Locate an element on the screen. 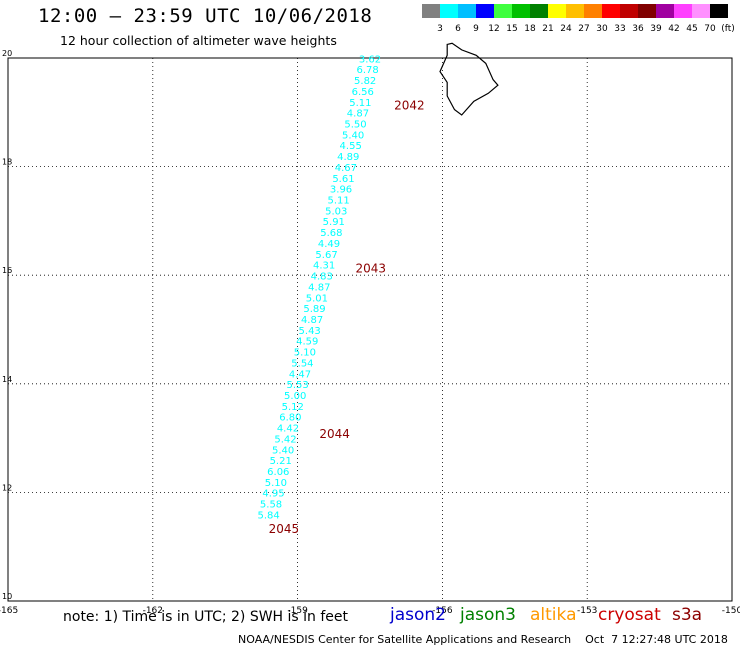 The height and width of the screenshot is (650, 740). y-tick-label: 14 is located at coordinates (7, 379).